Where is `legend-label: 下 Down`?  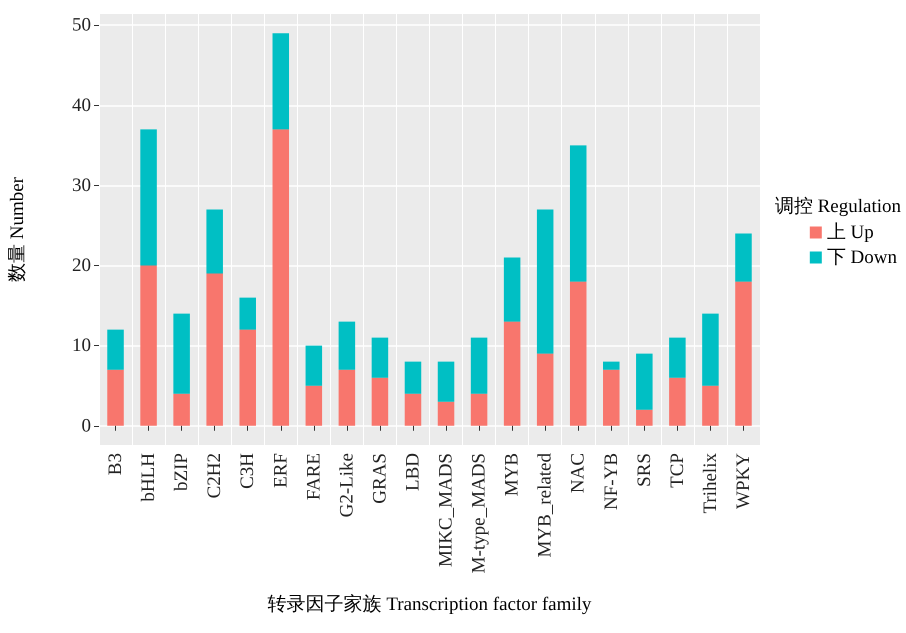 legend-label: 下 Down is located at coordinates (862, 257).